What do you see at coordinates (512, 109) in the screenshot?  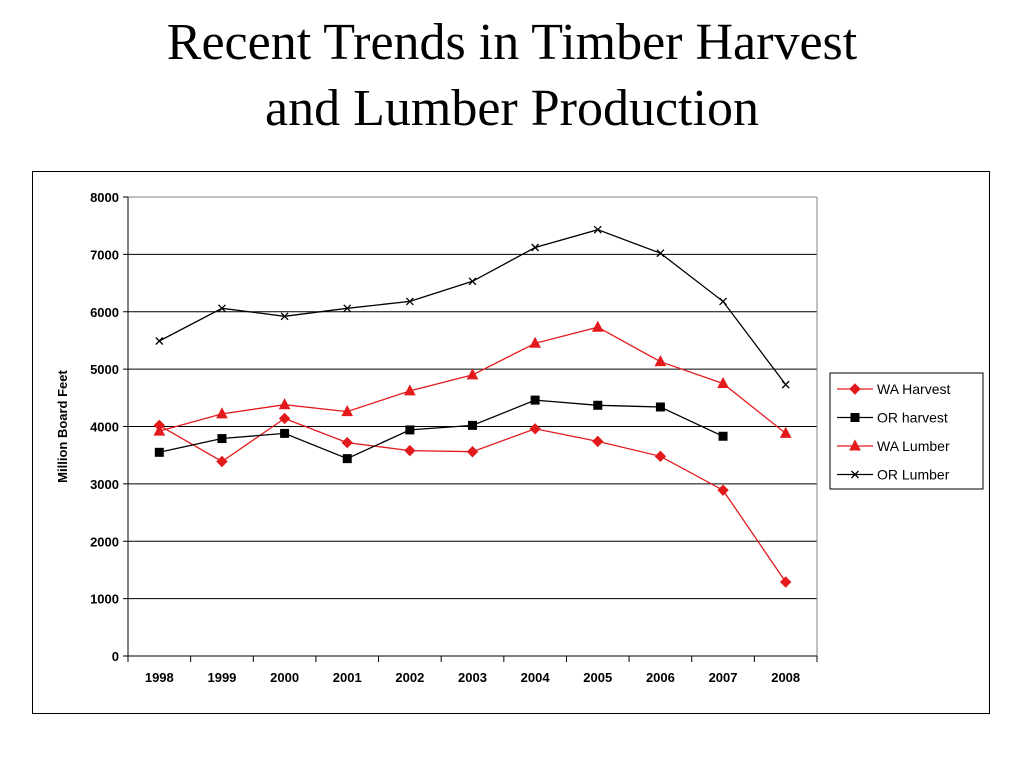 I see `slide-title-line-2: and Lumber Production` at bounding box center [512, 109].